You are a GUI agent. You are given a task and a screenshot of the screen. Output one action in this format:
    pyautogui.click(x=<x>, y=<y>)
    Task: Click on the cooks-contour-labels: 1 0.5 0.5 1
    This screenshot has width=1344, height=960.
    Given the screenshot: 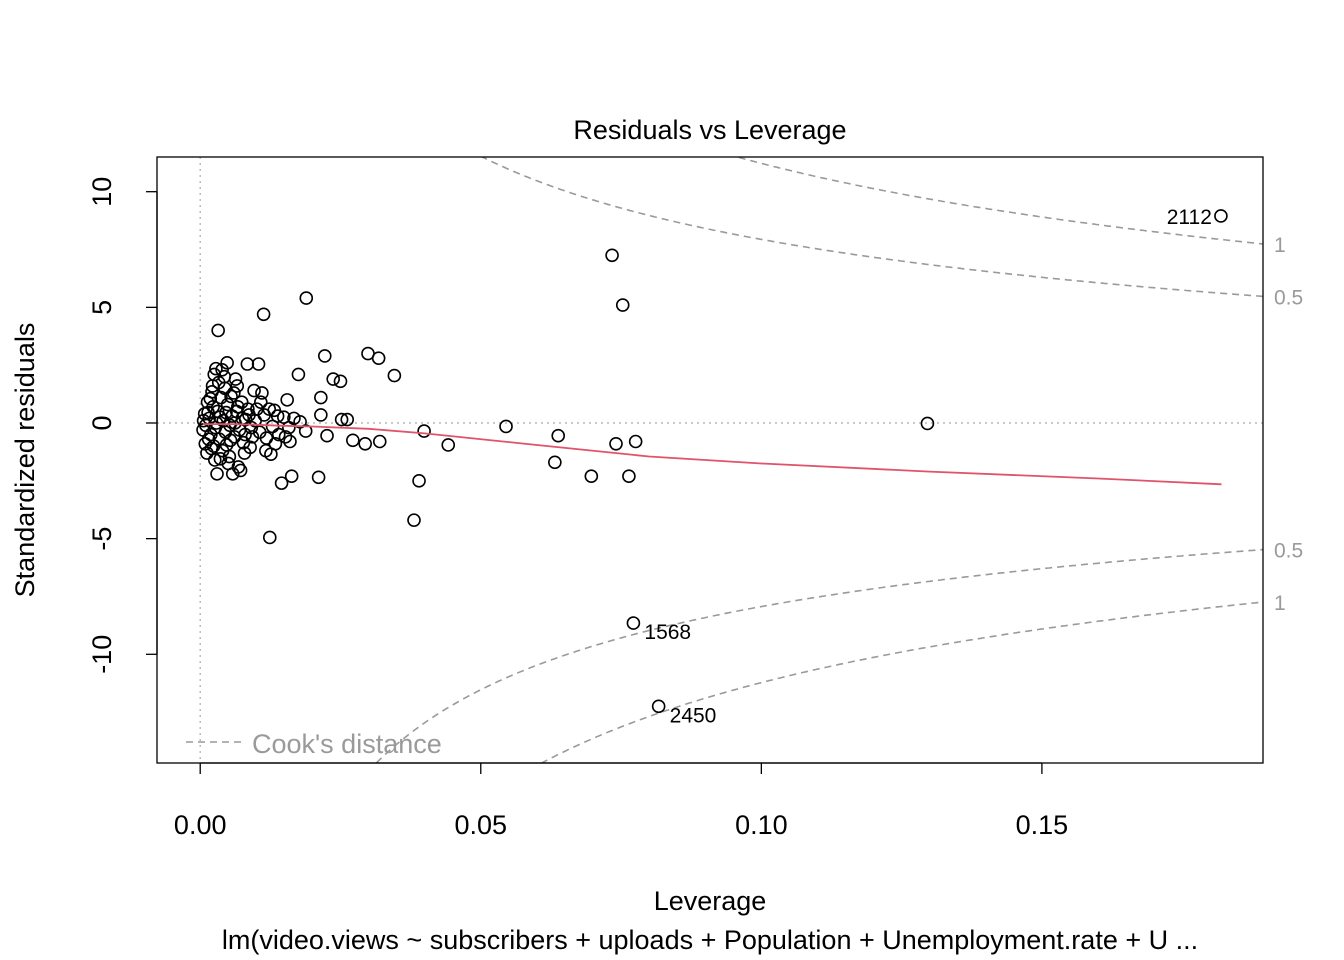 What is the action you would take?
    pyautogui.click(x=1288, y=424)
    